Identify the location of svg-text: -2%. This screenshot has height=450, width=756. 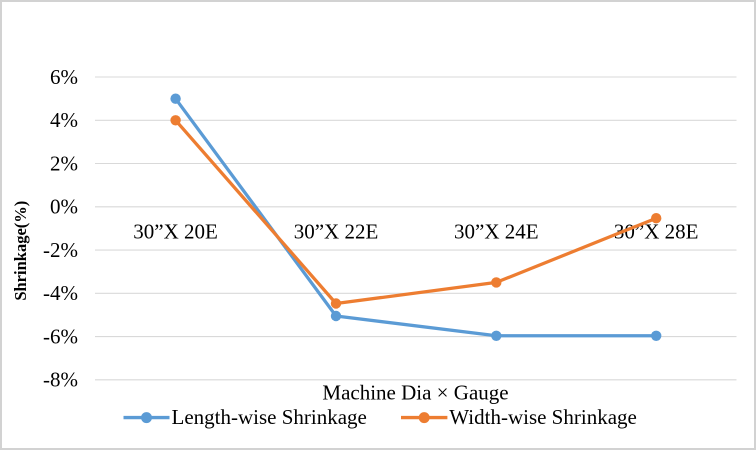
(60, 250).